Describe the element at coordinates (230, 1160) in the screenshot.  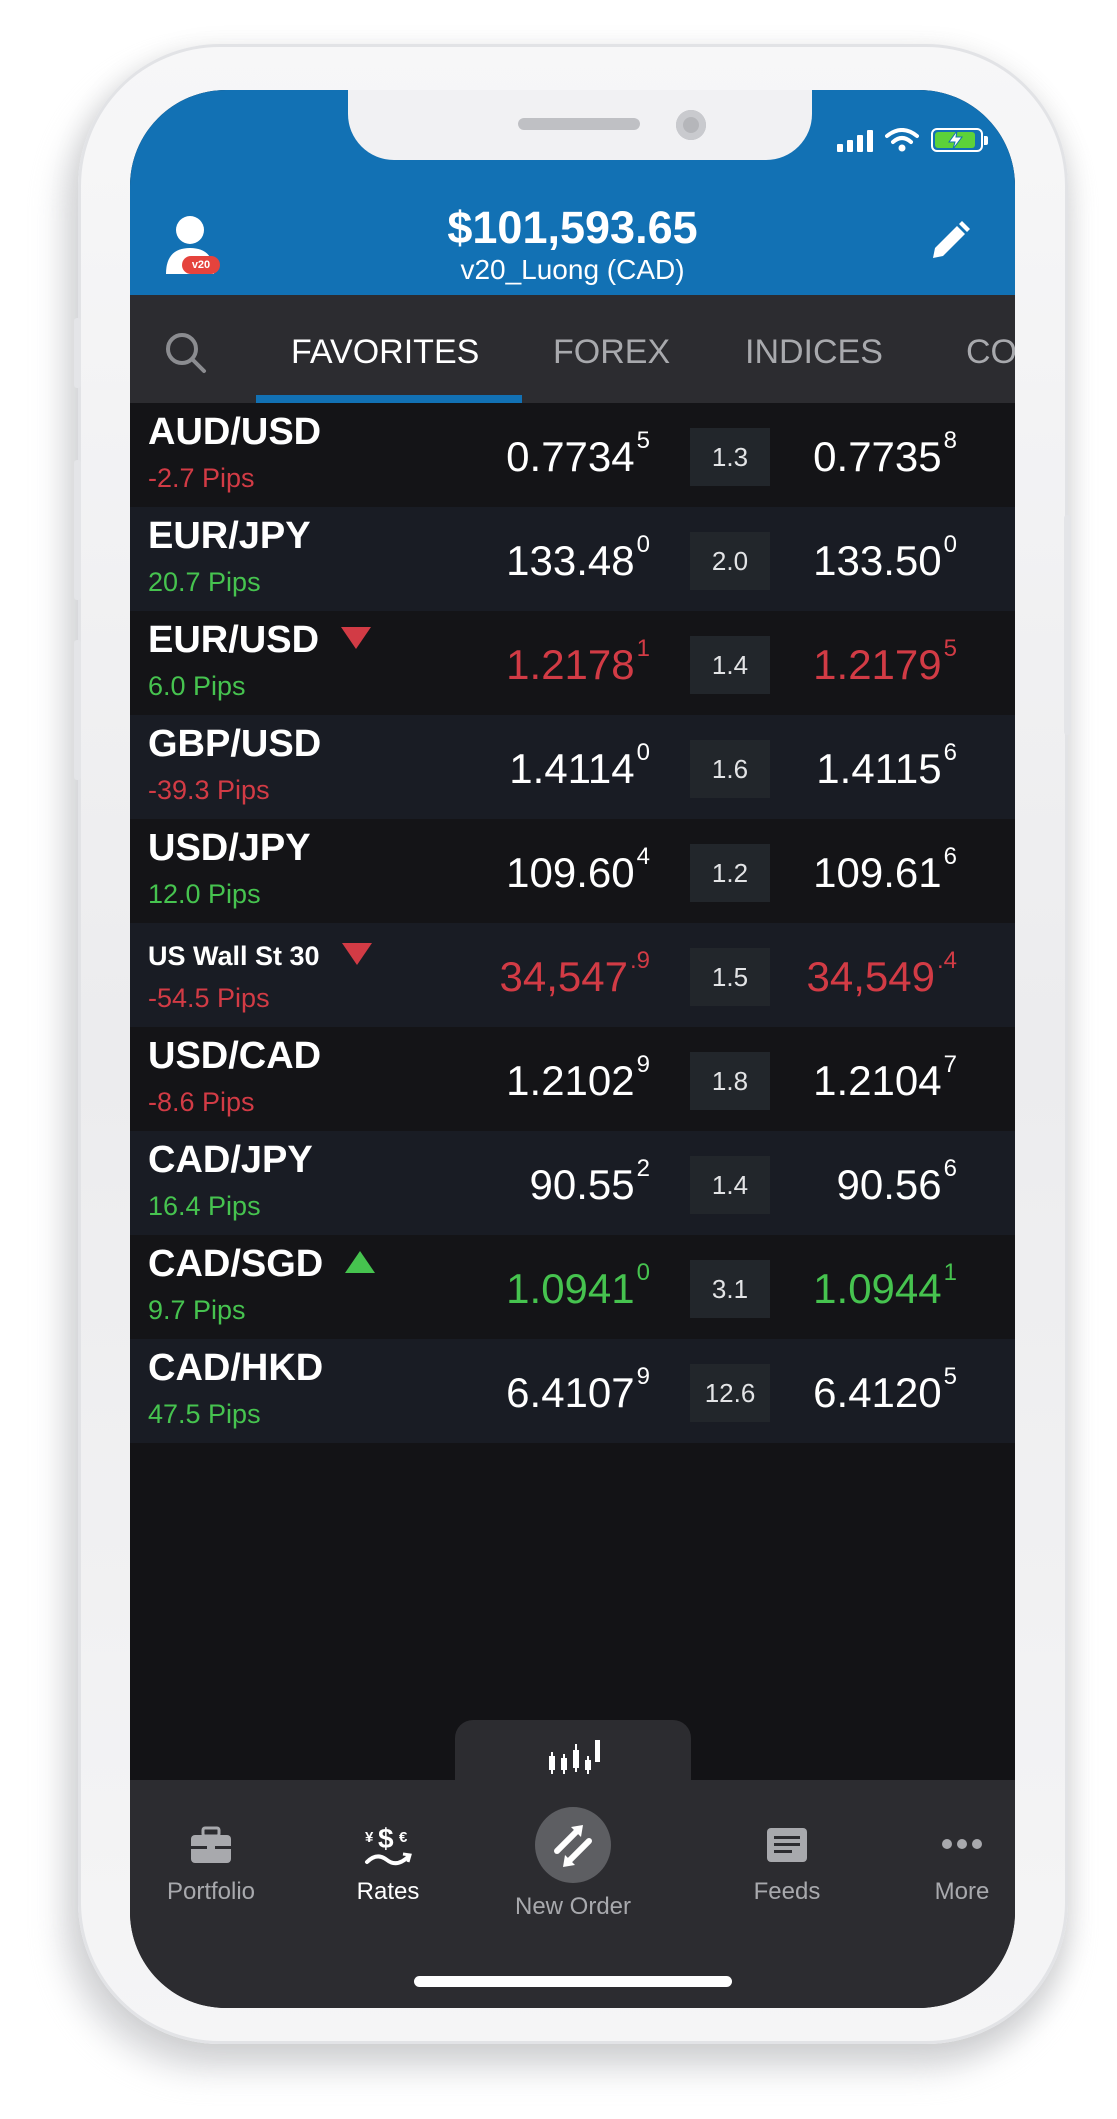
I see `instrument-symbol: CAD/JPY` at that location.